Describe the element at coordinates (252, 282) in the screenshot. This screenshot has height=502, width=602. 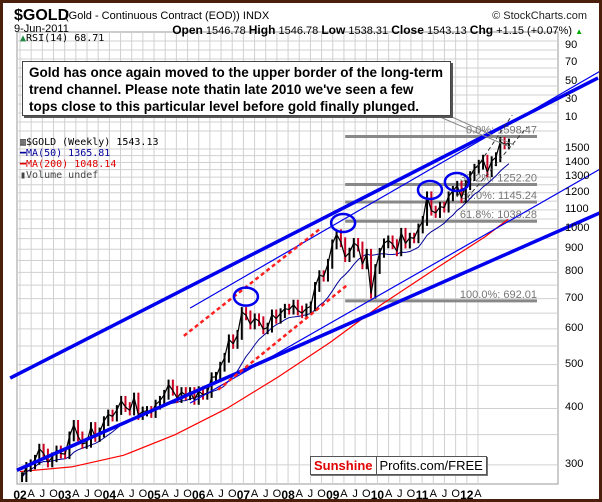
I see `trendline-red-dash` at that location.